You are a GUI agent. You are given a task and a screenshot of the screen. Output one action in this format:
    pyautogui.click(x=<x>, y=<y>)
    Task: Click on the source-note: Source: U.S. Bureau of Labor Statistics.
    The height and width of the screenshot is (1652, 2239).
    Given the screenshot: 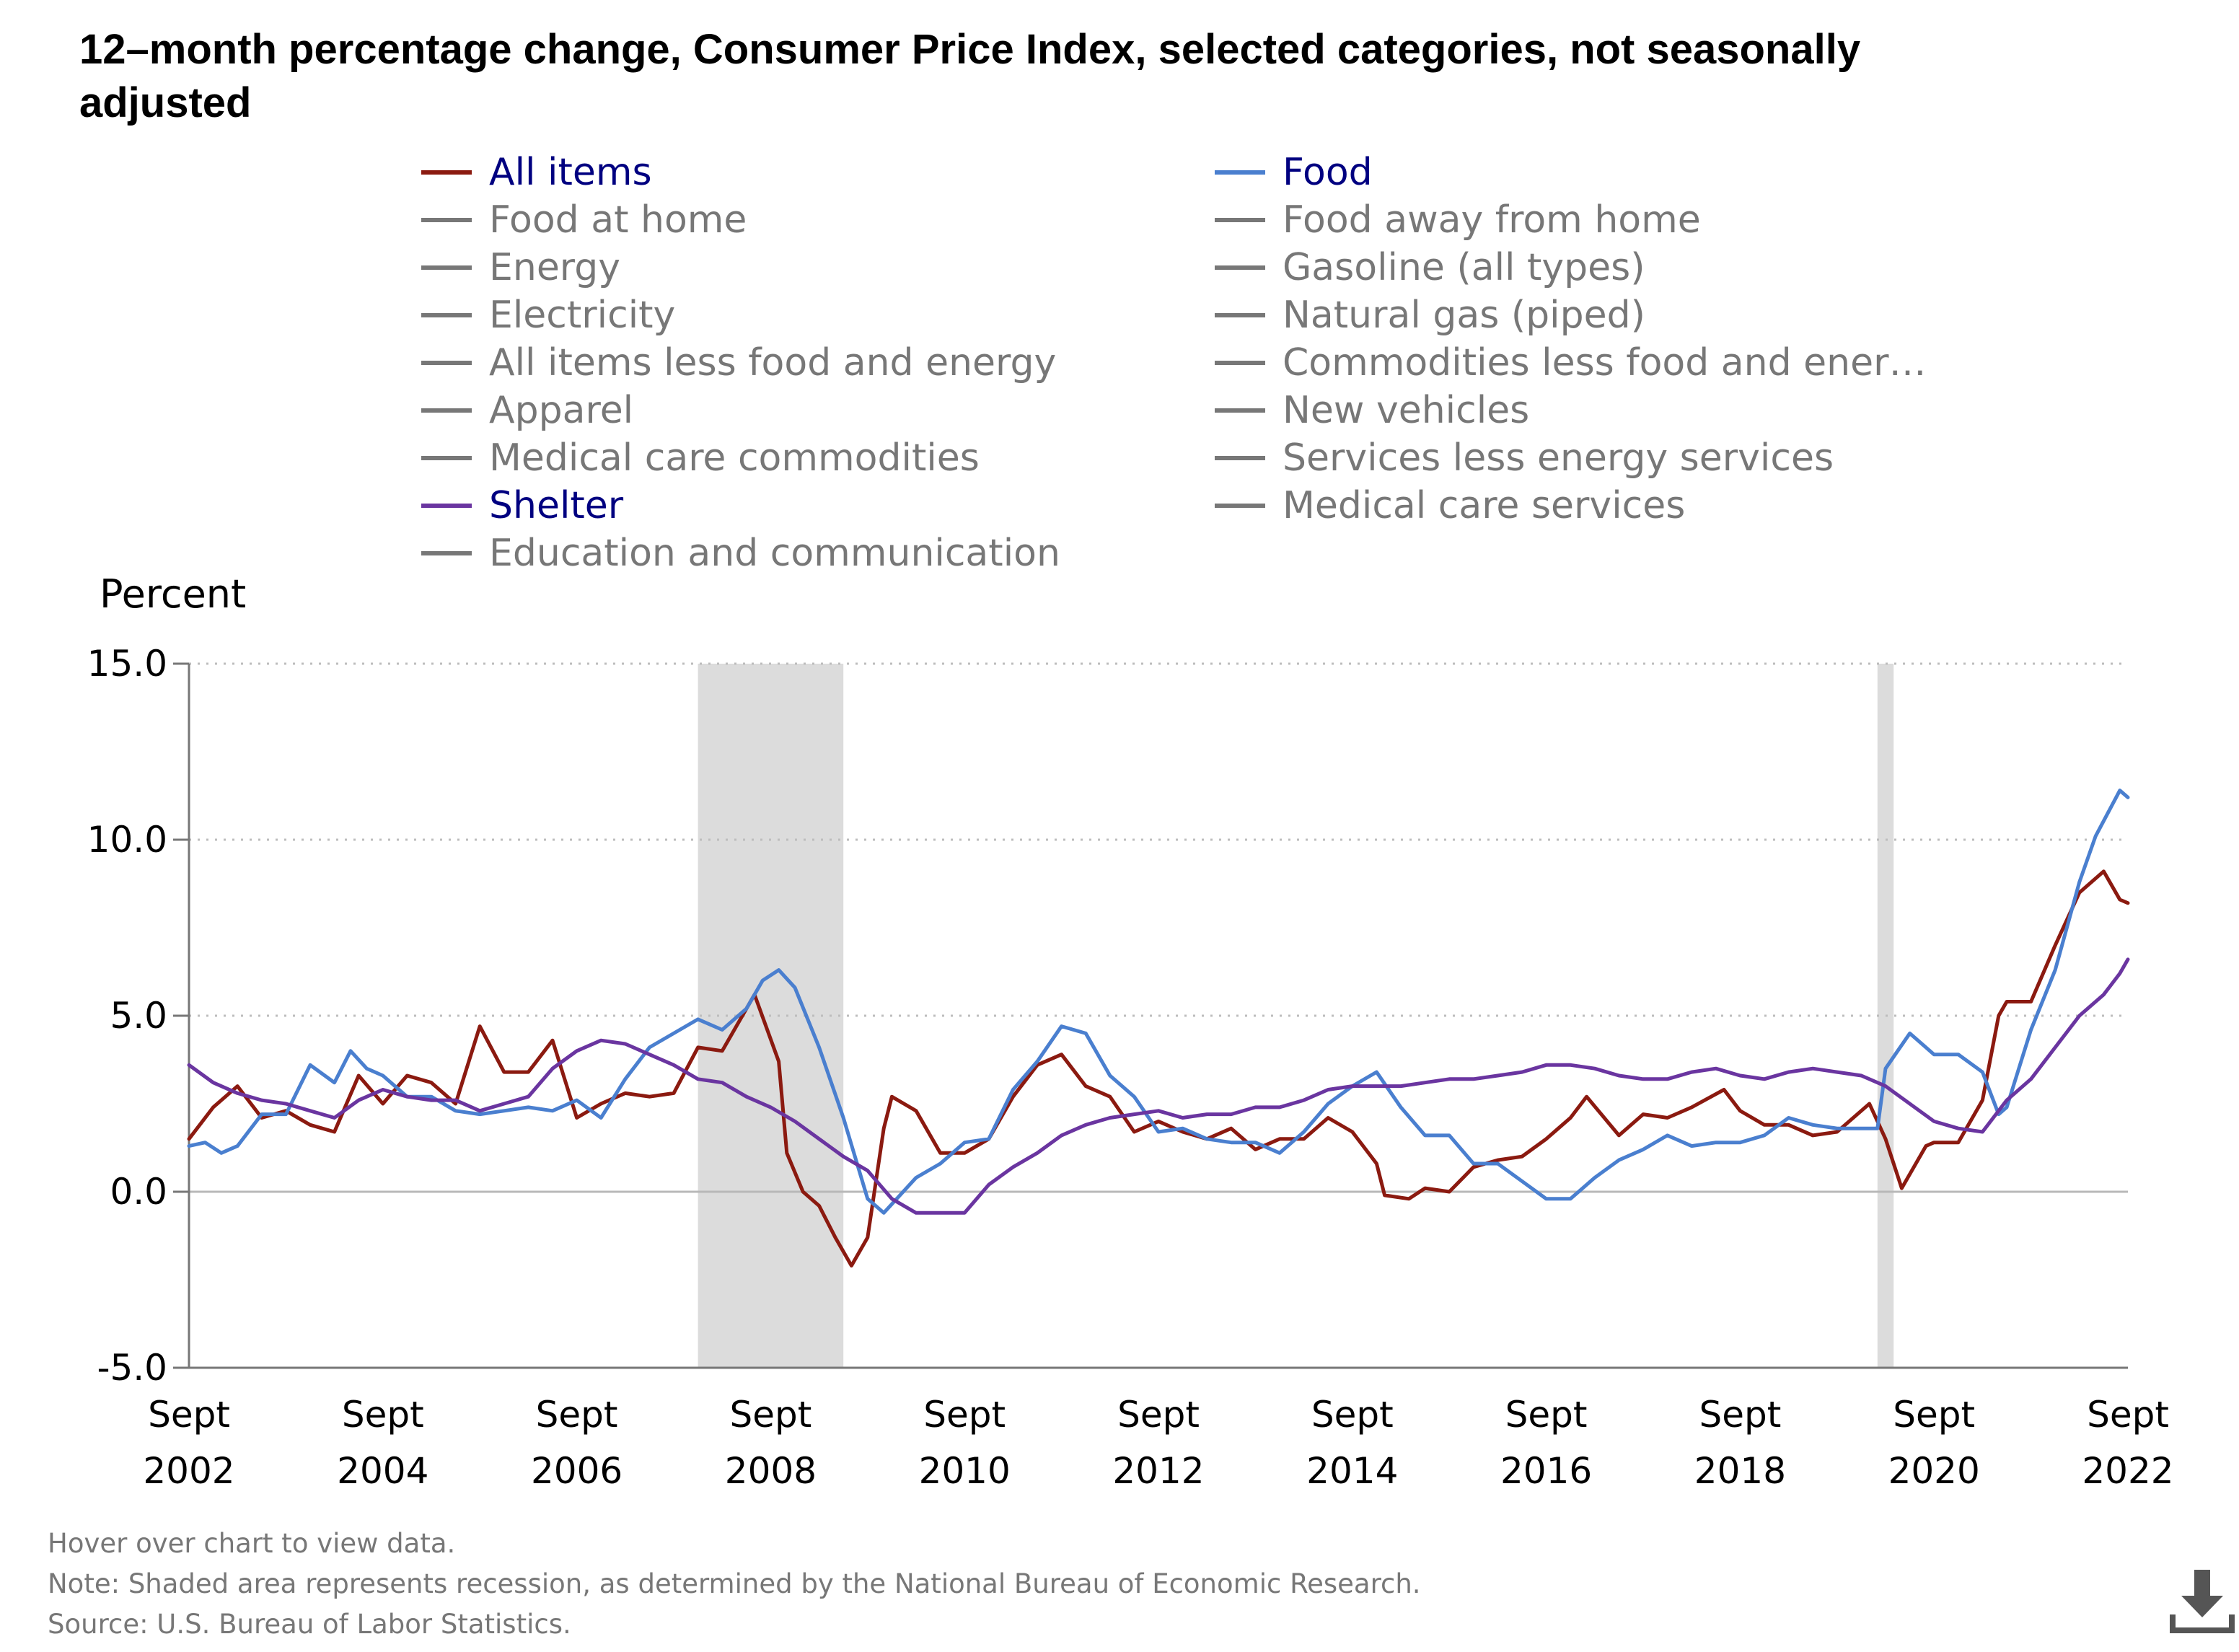 What is the action you would take?
    pyautogui.click(x=309, y=1624)
    